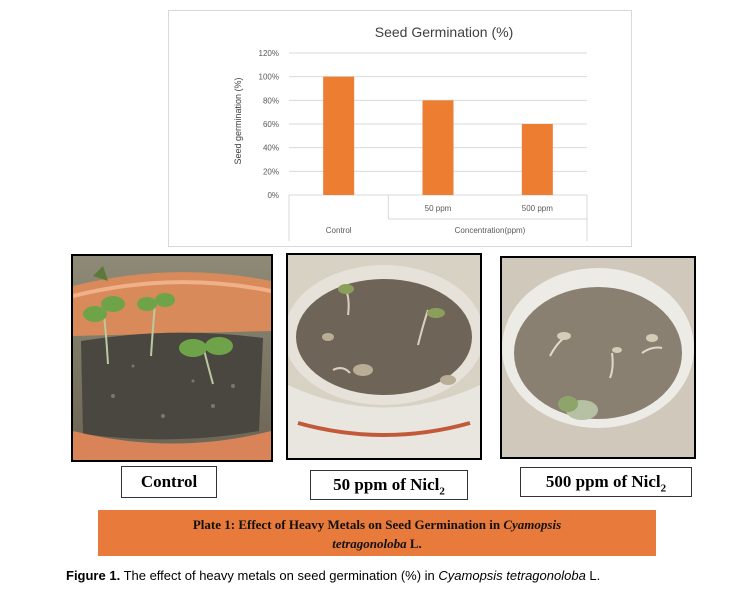  Describe the element at coordinates (93, 575) in the screenshot. I see `figure-label: Figure 1.` at that location.